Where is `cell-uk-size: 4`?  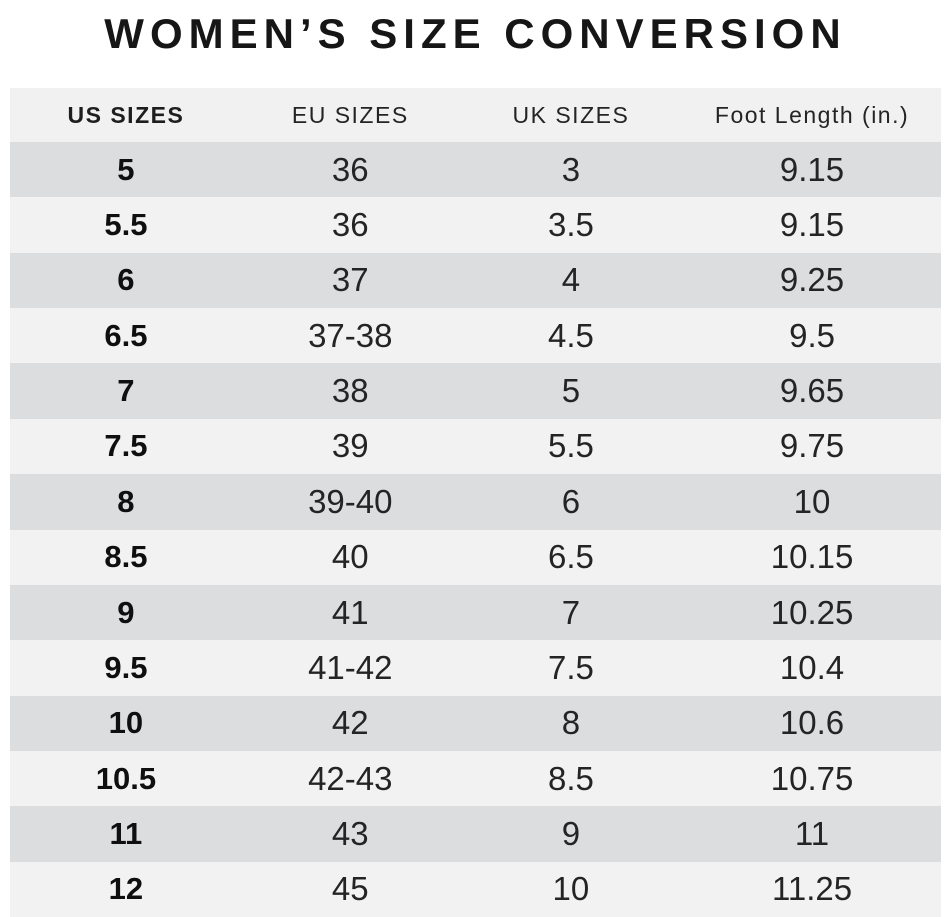
cell-uk-size: 4 is located at coordinates (571, 280).